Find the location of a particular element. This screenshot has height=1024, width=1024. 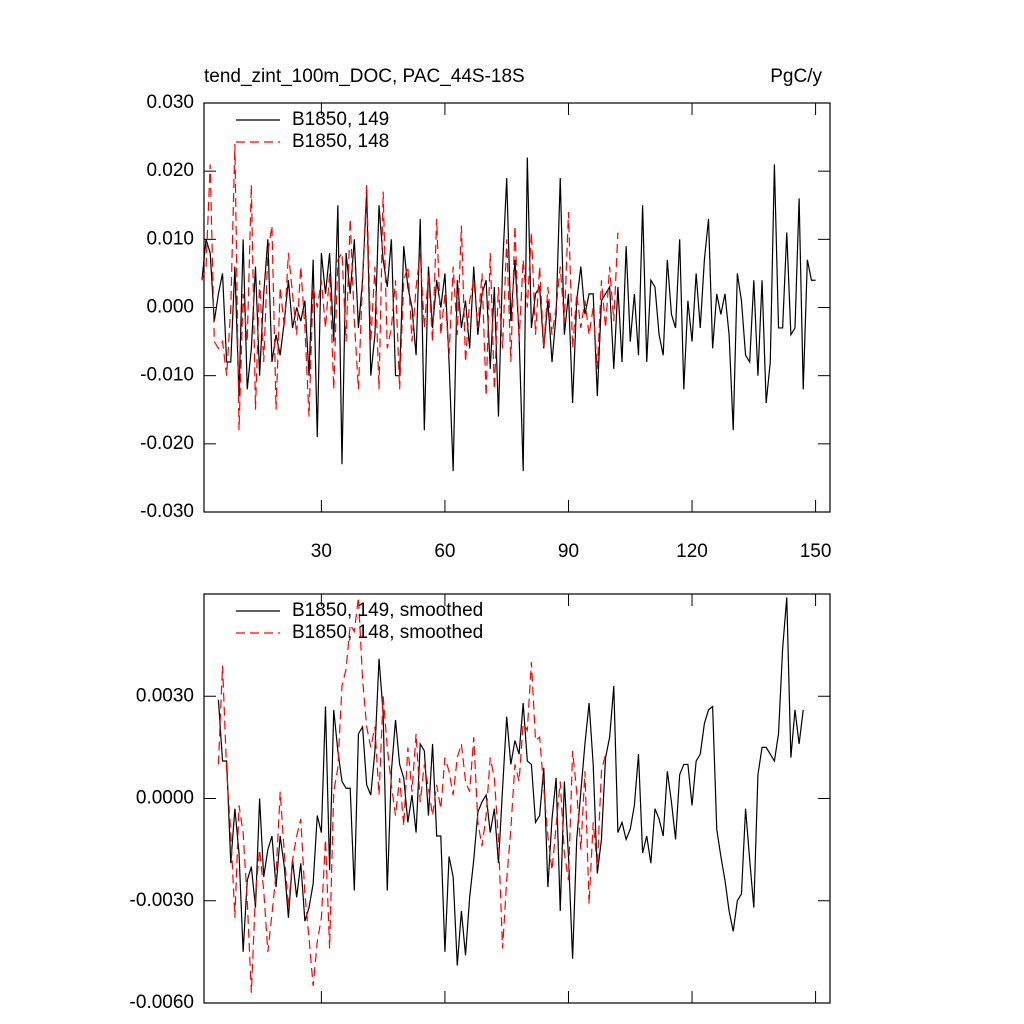

y-tick-label: -0.030 is located at coordinates (167, 511).